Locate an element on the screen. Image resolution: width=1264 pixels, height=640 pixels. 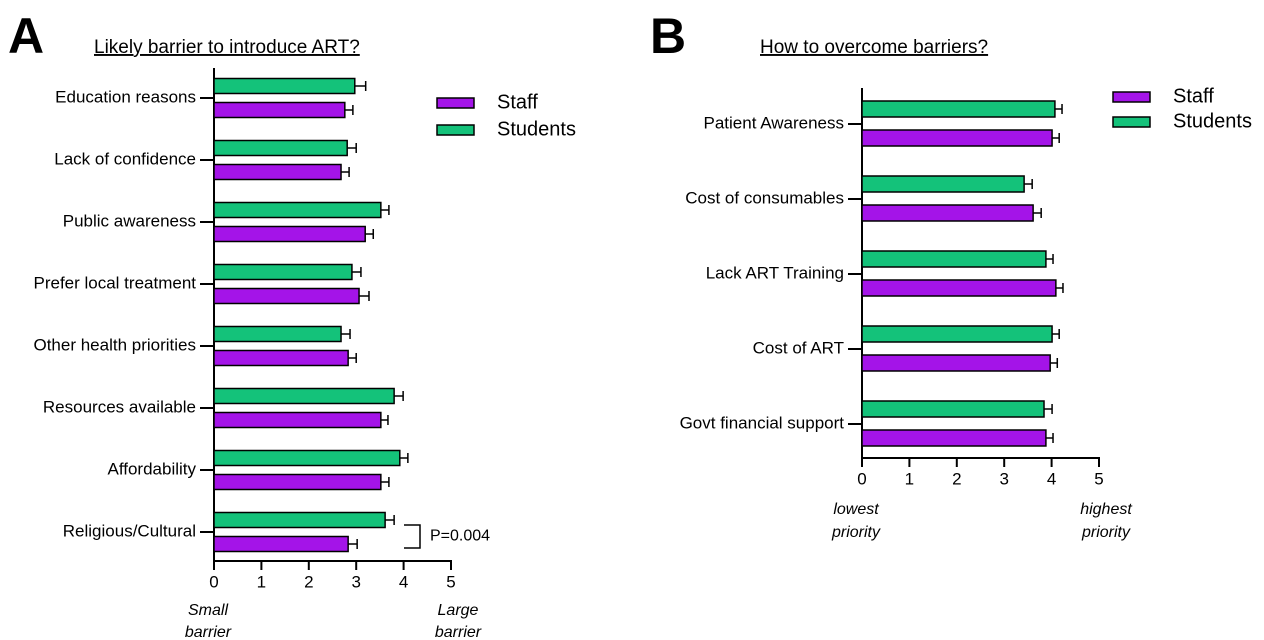
annotation: P=0.004 is located at coordinates (460, 536).